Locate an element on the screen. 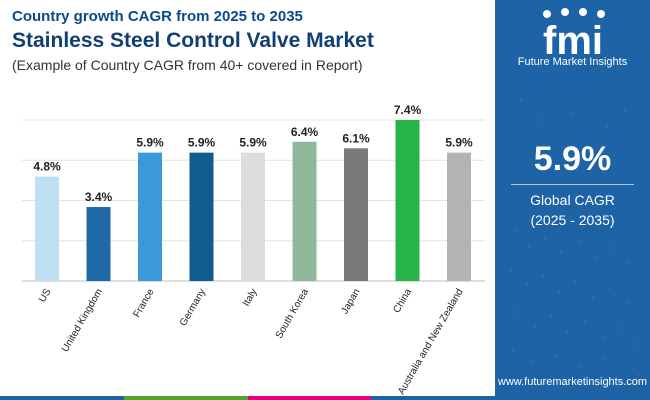  x-tick-label: China is located at coordinates (403, 301).